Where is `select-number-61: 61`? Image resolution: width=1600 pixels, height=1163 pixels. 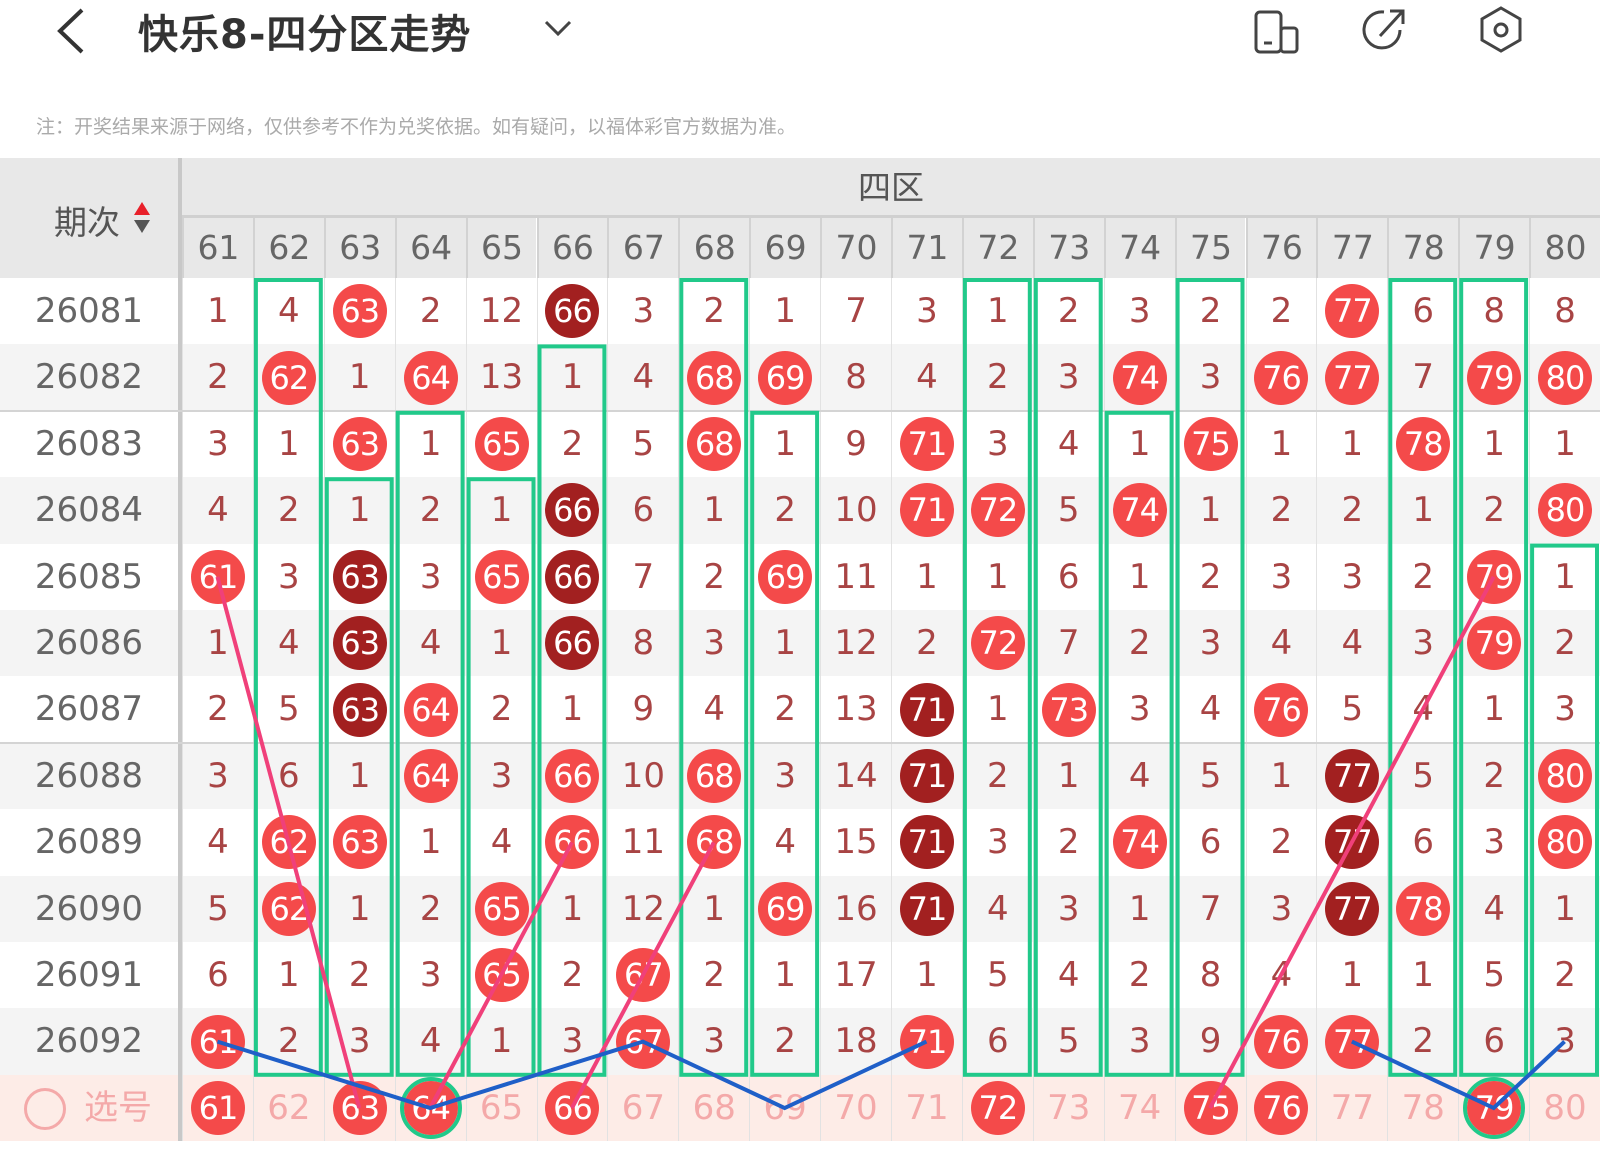
select-number-61: 61 is located at coordinates (217, 1108).